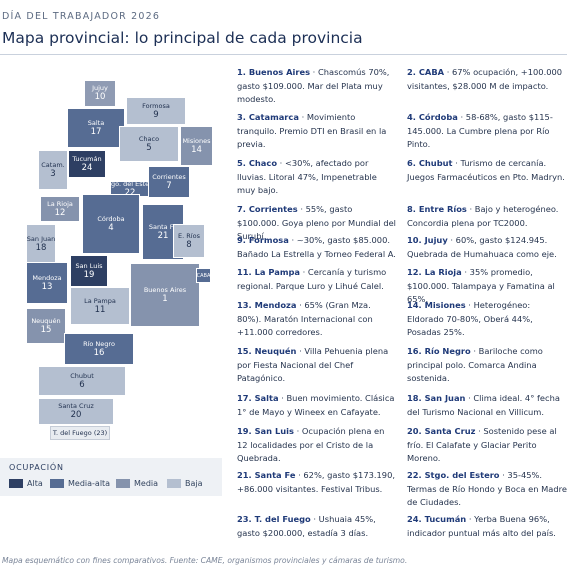  Describe the element at coordinates (130, 192) in the screenshot. I see `tile-rank: 22` at that location.